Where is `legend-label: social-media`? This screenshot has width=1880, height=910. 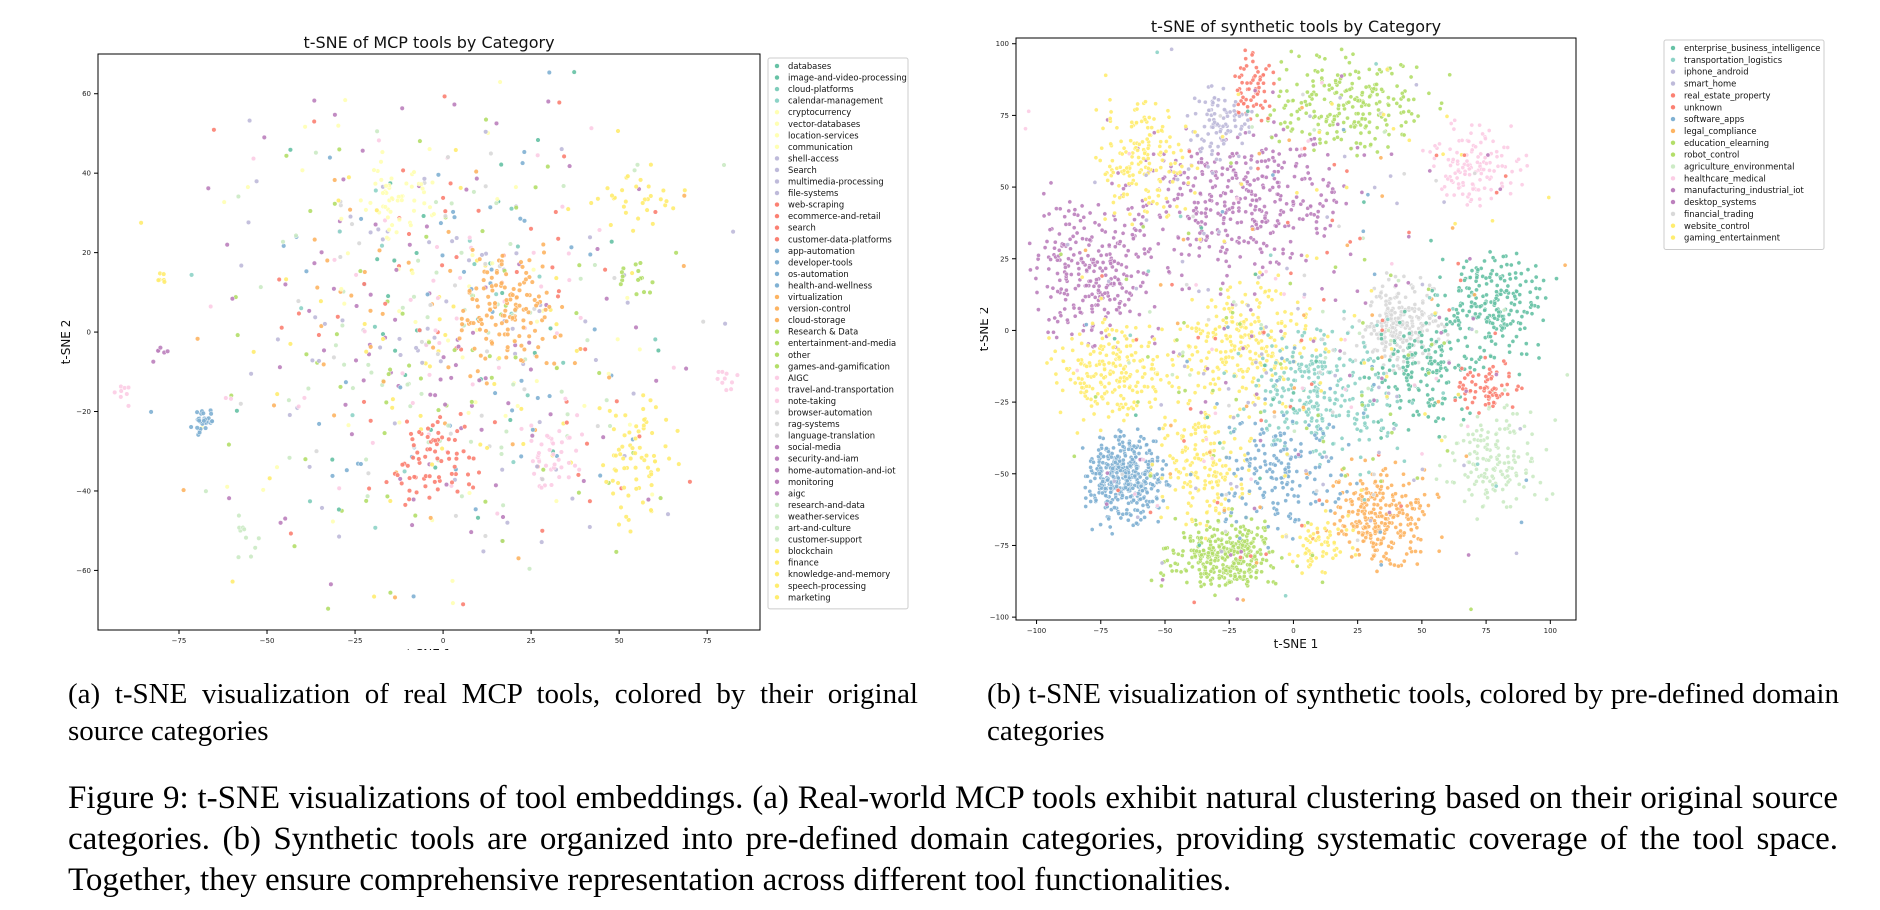 legend-label: social-media is located at coordinates (814, 447).